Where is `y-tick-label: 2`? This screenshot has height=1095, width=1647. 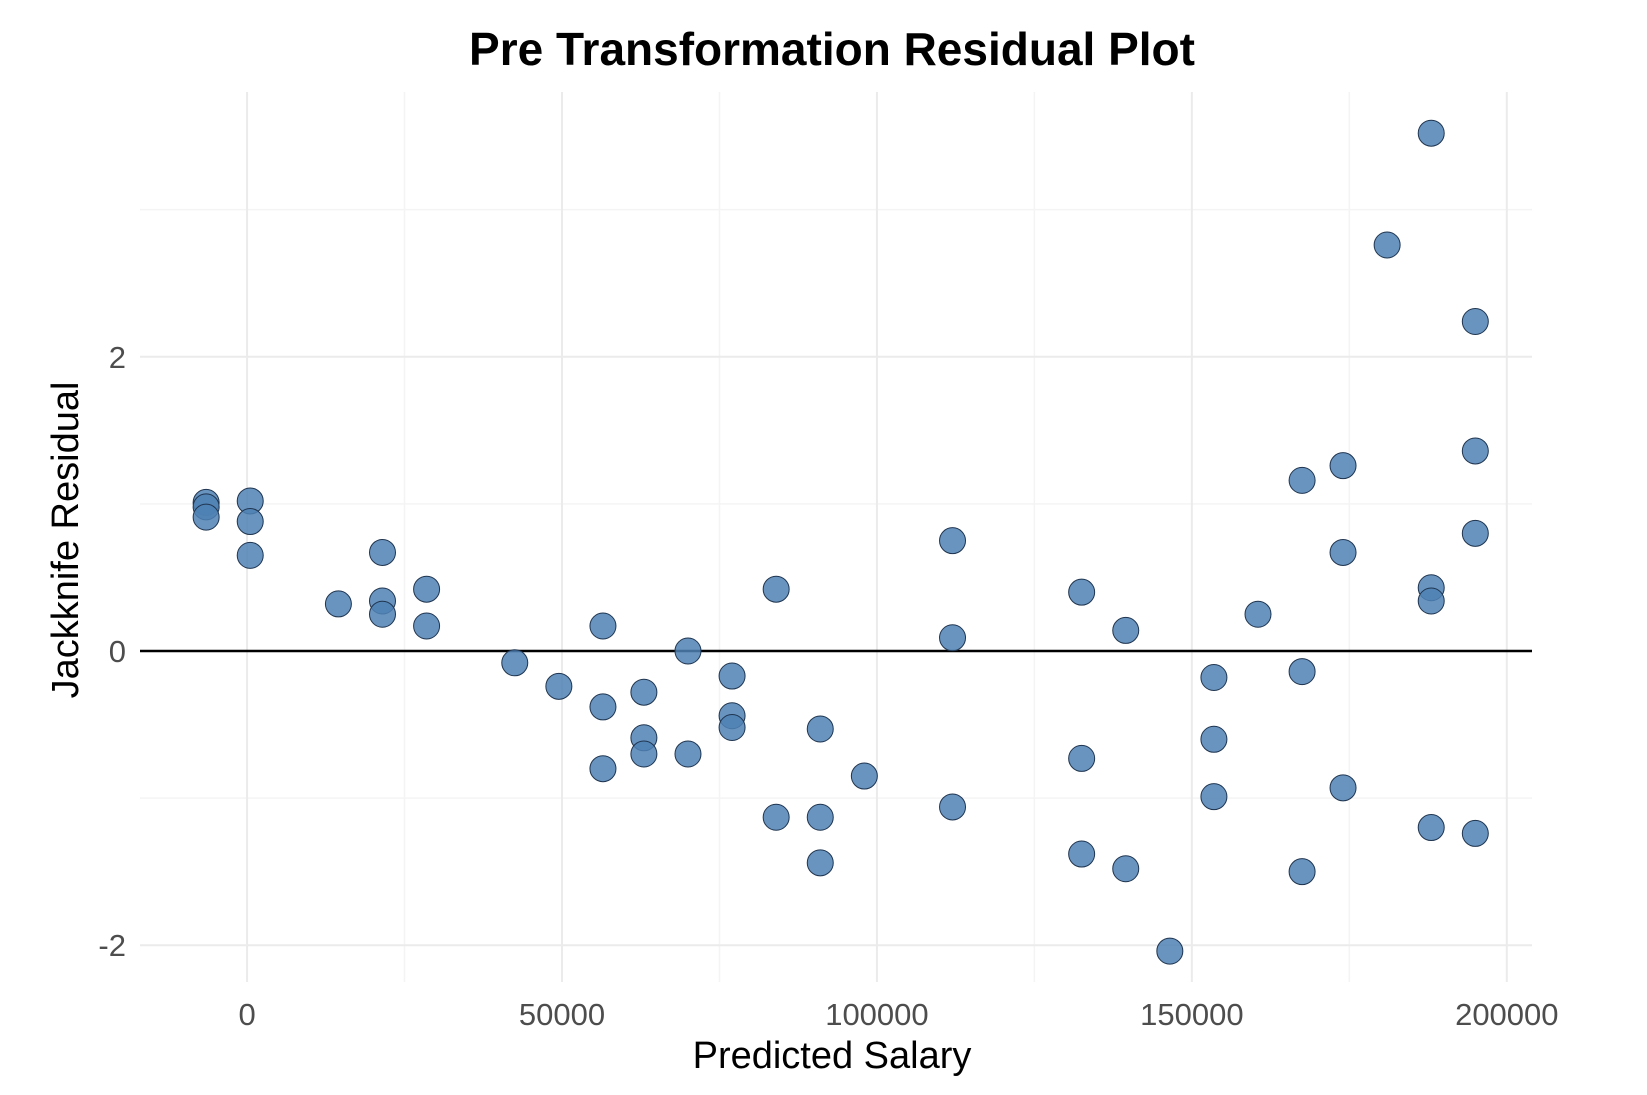
y-tick-label: 2 is located at coordinates (117, 357).